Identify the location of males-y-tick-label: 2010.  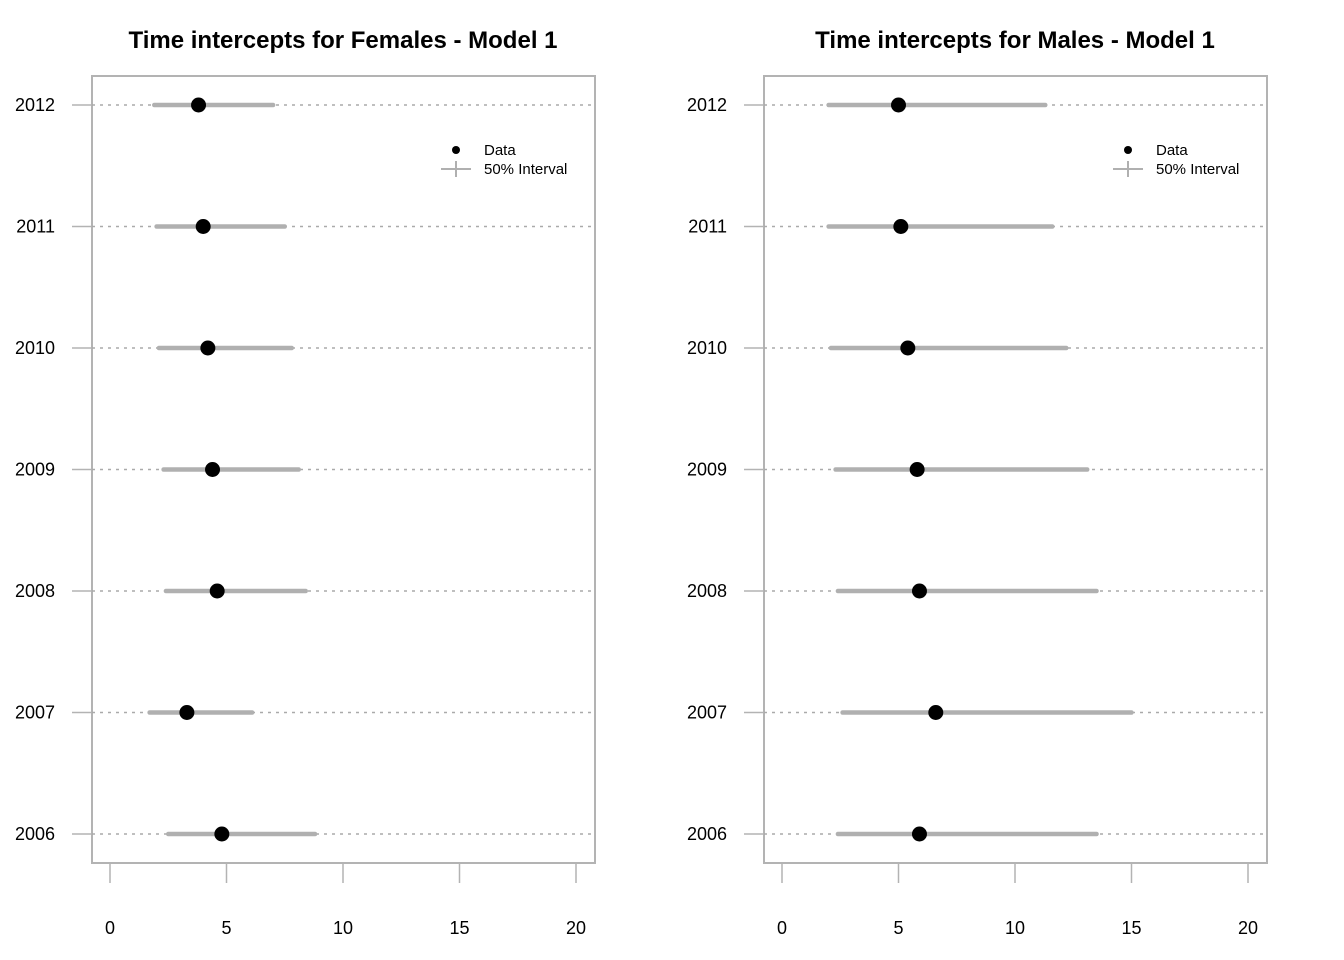
(707, 348).